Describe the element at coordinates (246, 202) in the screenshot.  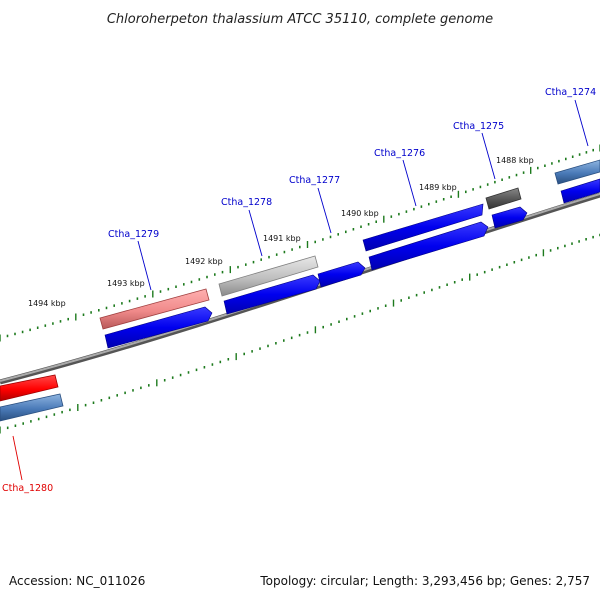
I see `gene-label-ctha-1278: Ctha_1278` at that location.